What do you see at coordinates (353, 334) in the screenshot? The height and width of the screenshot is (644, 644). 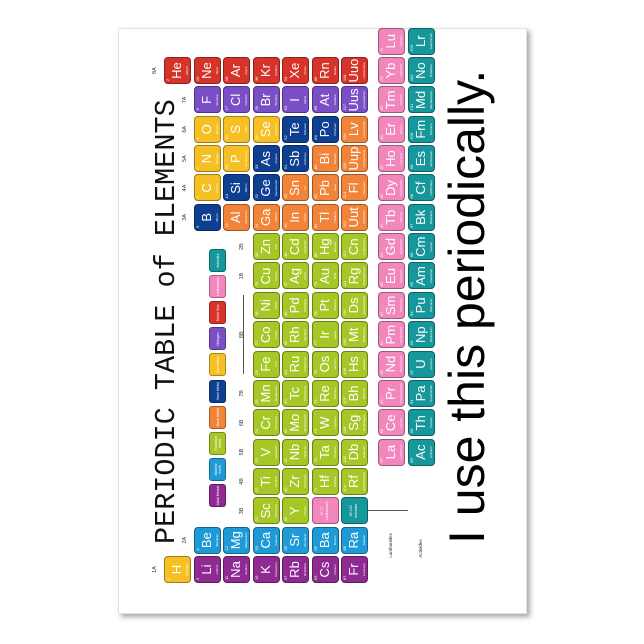 I see `element-symbol: Mt` at bounding box center [353, 334].